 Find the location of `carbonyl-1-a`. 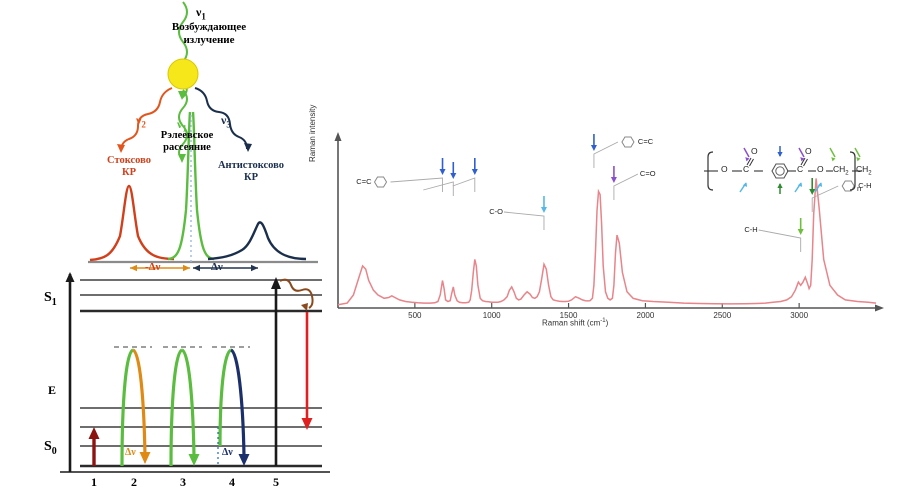

carbonyl-1-a is located at coordinates (749, 161).